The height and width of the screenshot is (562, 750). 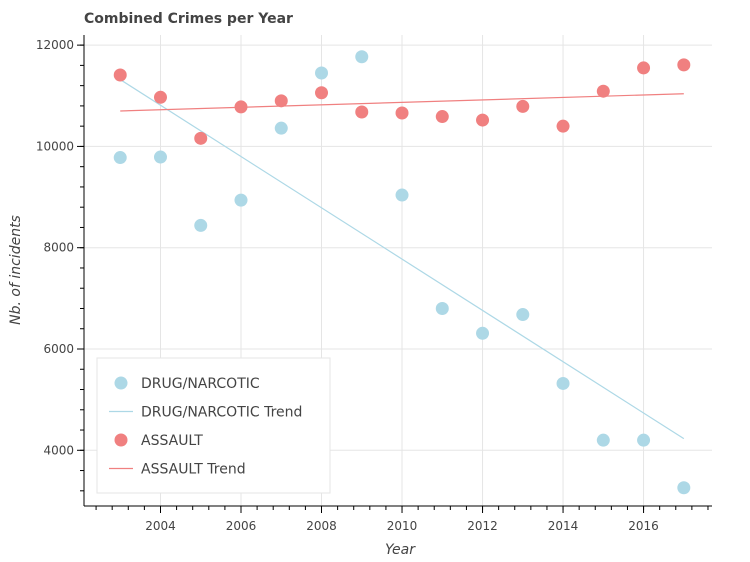 I want to click on y-tick-label: 10000, so click(x=55, y=146).